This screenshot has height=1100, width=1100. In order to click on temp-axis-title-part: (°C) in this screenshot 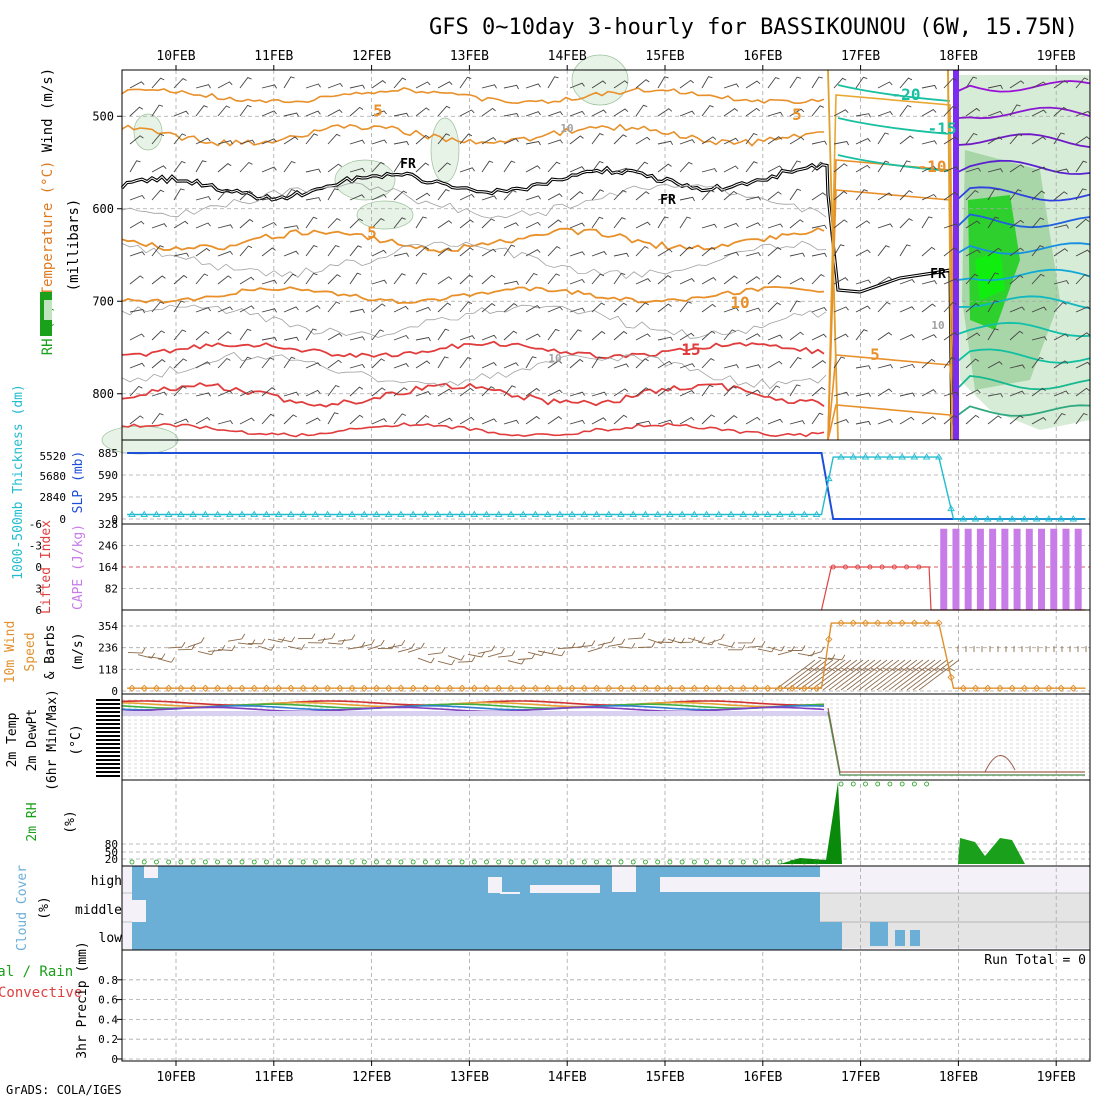, I will do `click(76, 739)`.